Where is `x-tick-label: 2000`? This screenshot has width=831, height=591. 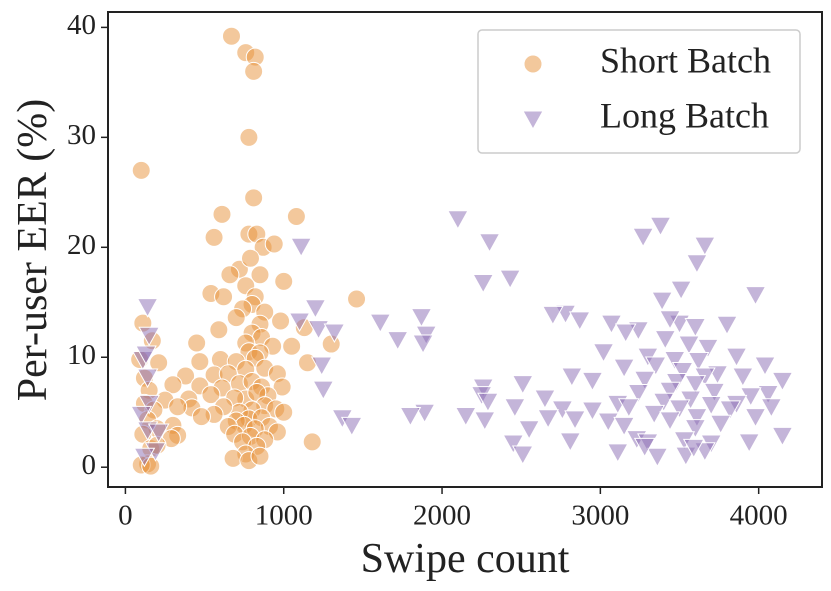
x-tick-label: 2000 is located at coordinates (442, 516).